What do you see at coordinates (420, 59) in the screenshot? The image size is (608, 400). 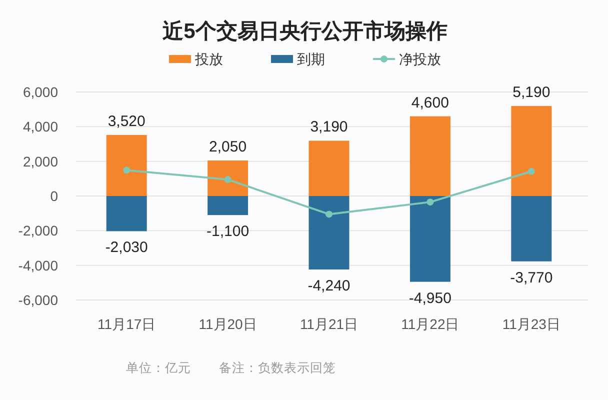 I see `legend-label: 净投放` at bounding box center [420, 59].